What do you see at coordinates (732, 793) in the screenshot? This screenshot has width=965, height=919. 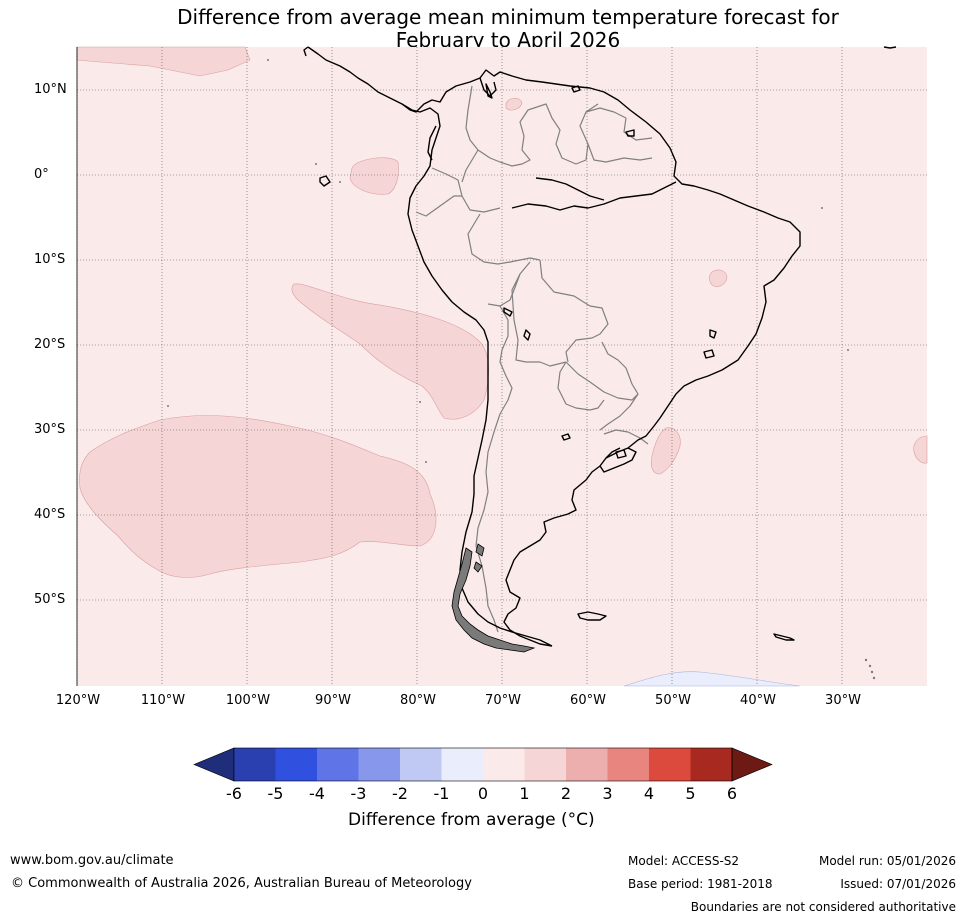 I see `colorbar-tick-label: 6` at bounding box center [732, 793].